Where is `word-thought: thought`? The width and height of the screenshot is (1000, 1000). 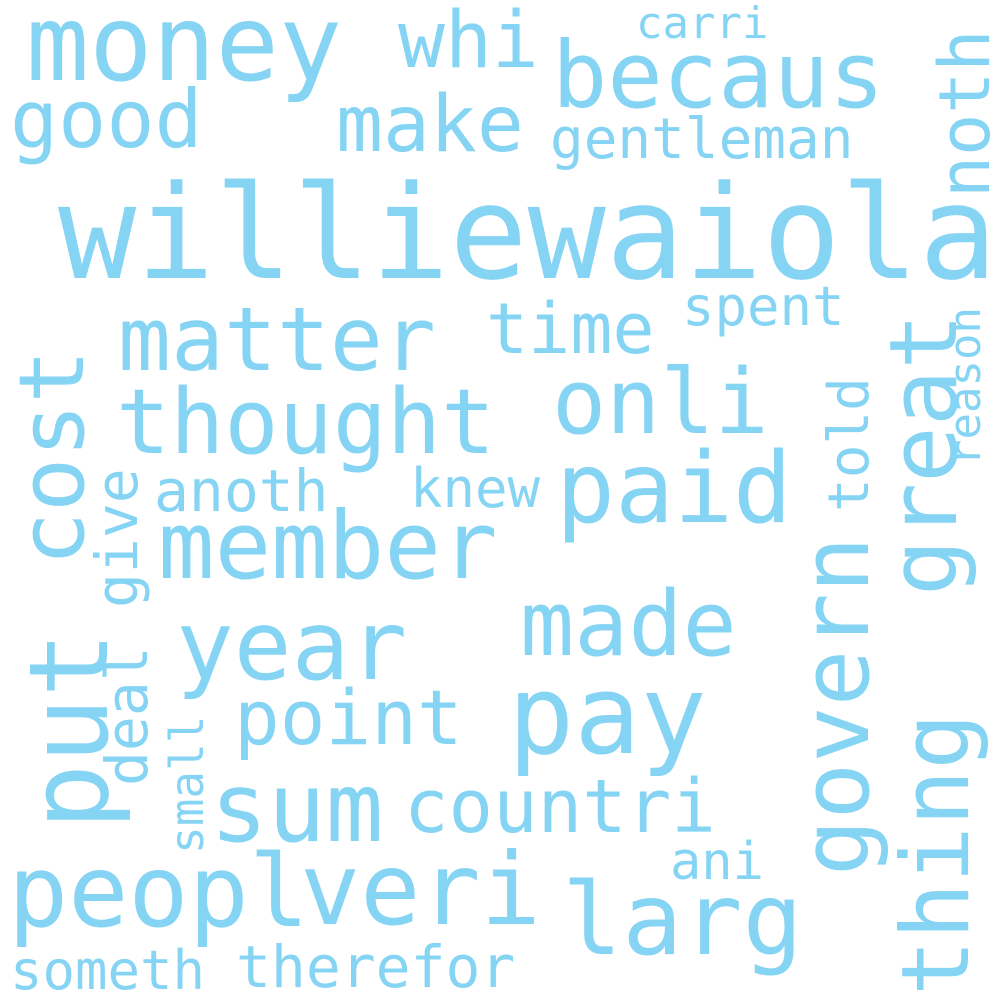
word-thought: thought is located at coordinates (306, 422).